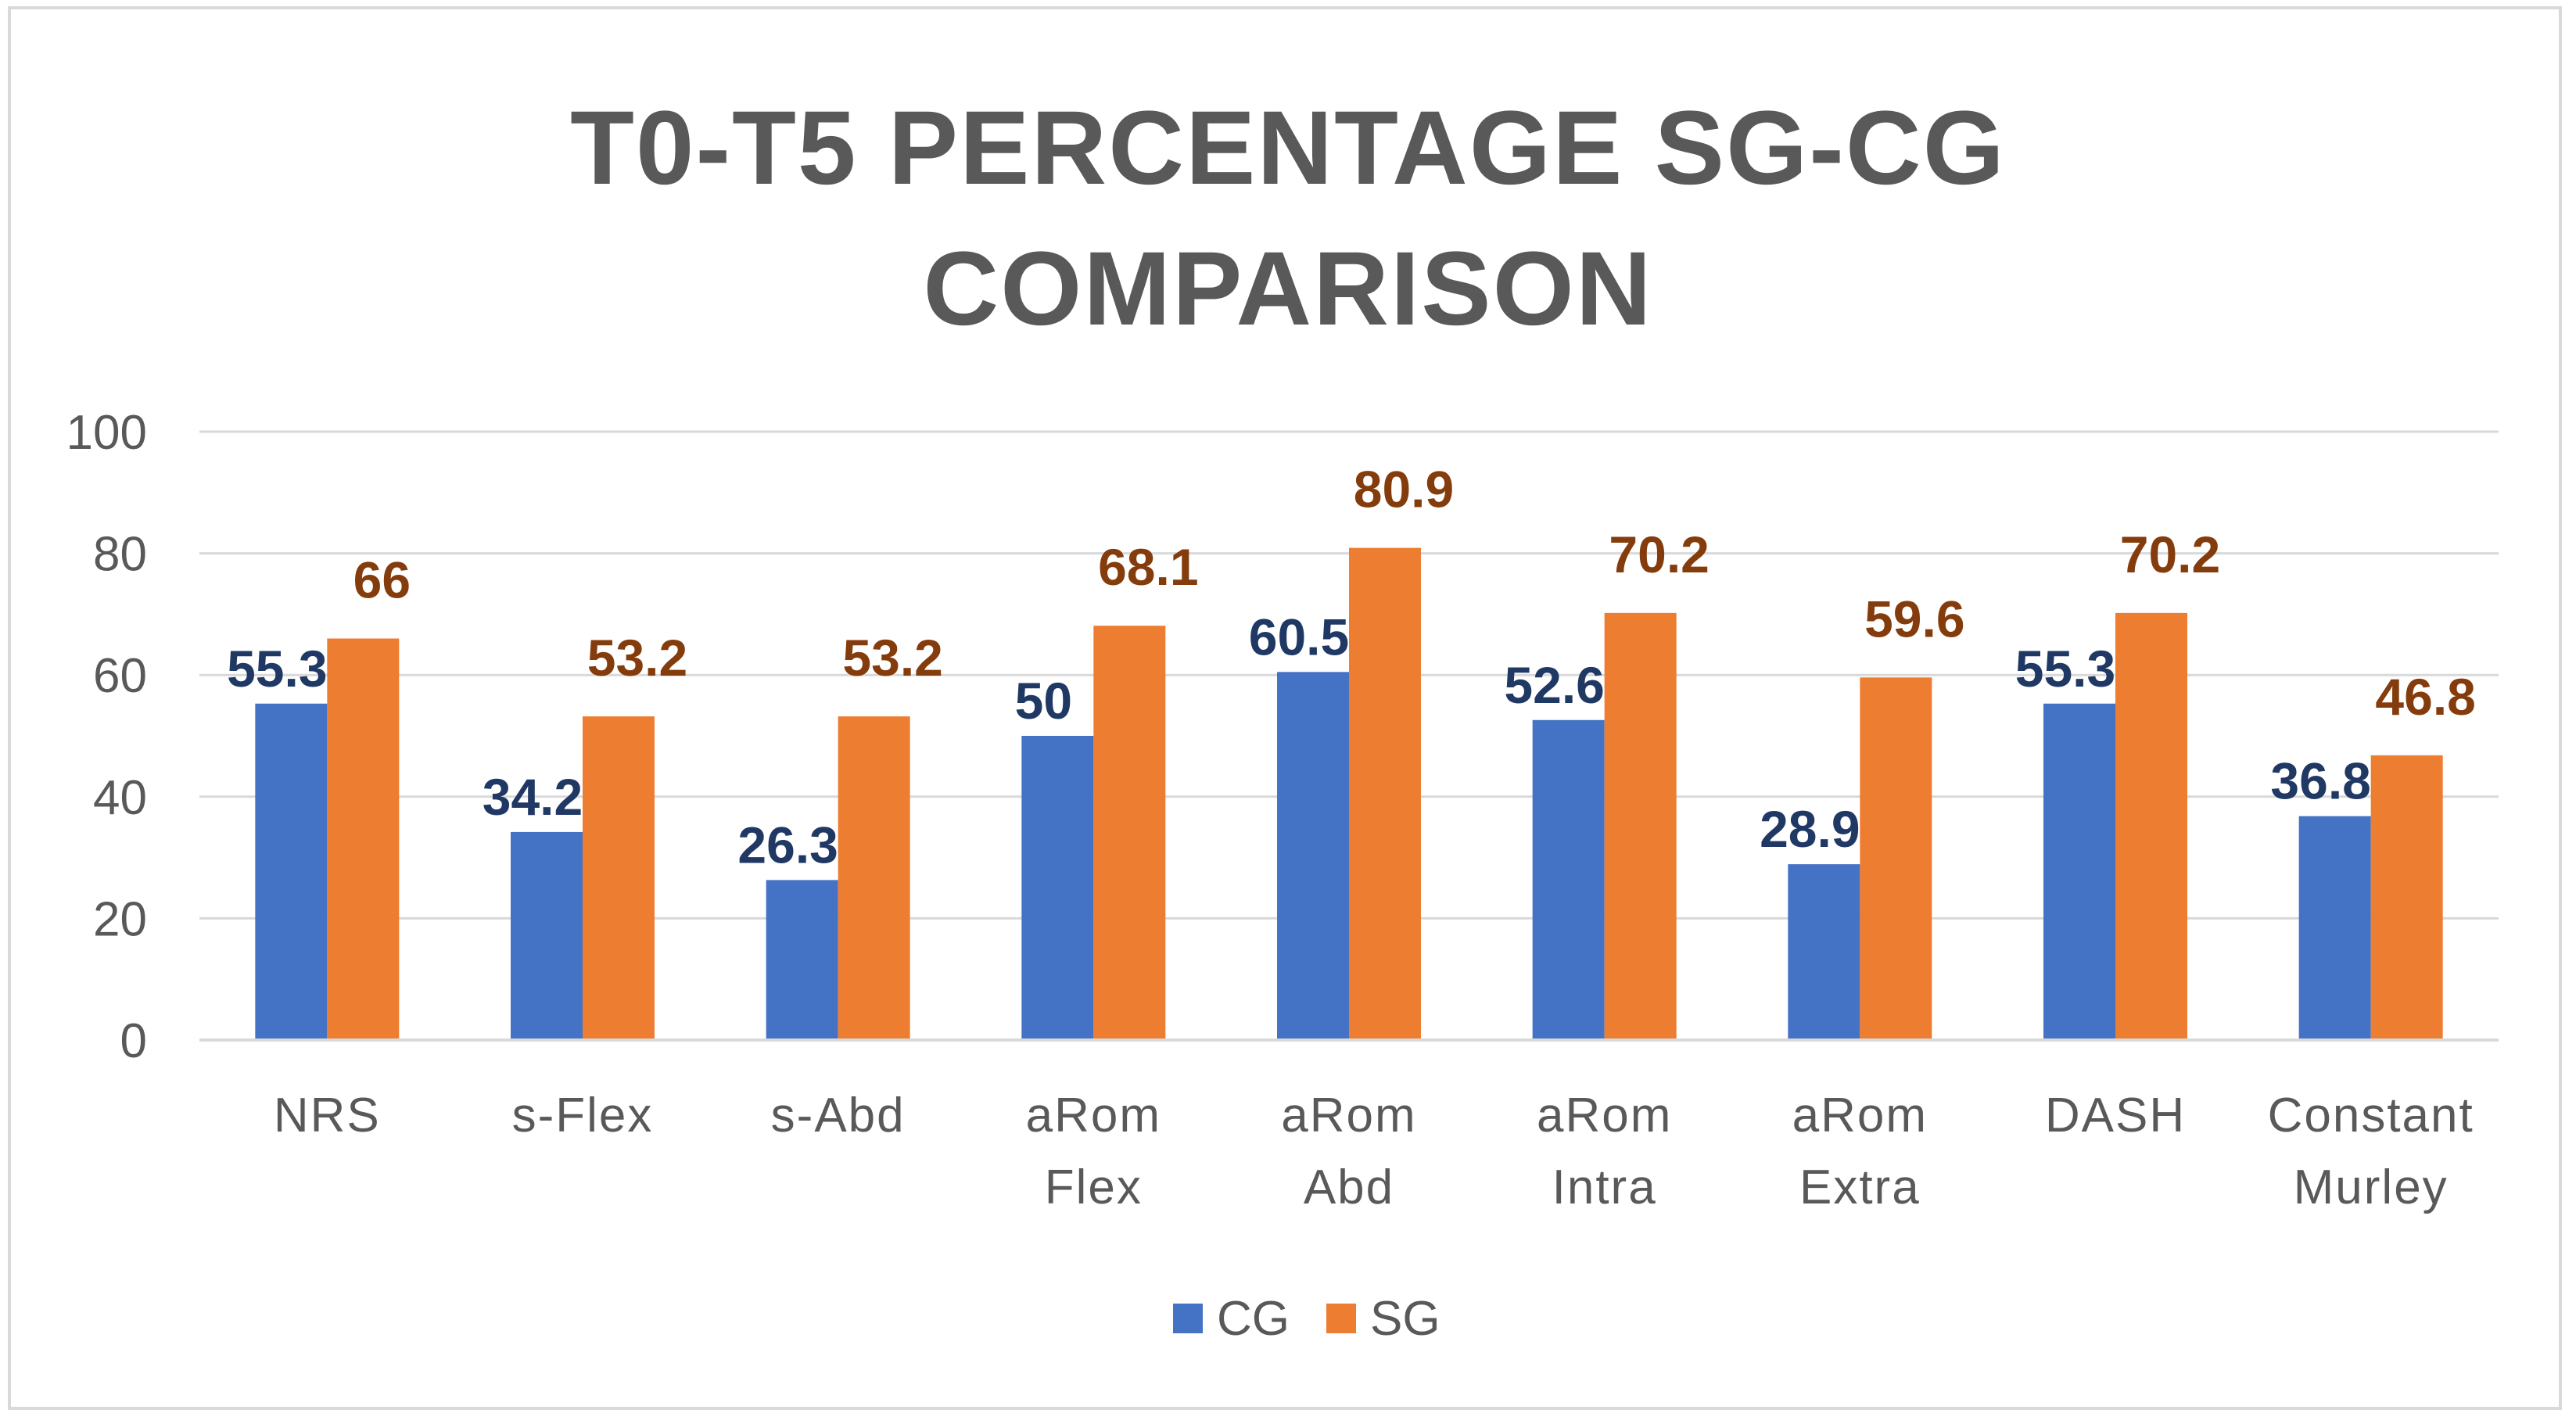 This screenshot has width=2576, height=1424. I want to click on y-tick-label: 40, so click(120, 798).